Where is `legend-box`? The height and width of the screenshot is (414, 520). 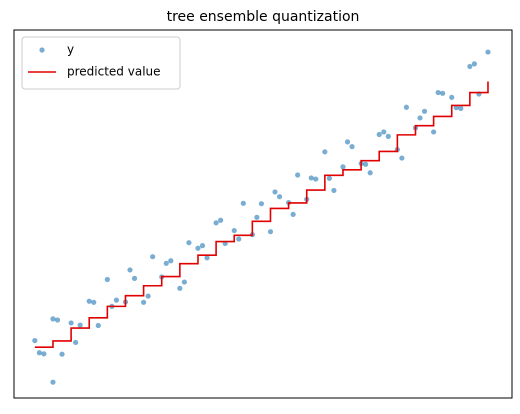
legend-box is located at coordinates (101, 63).